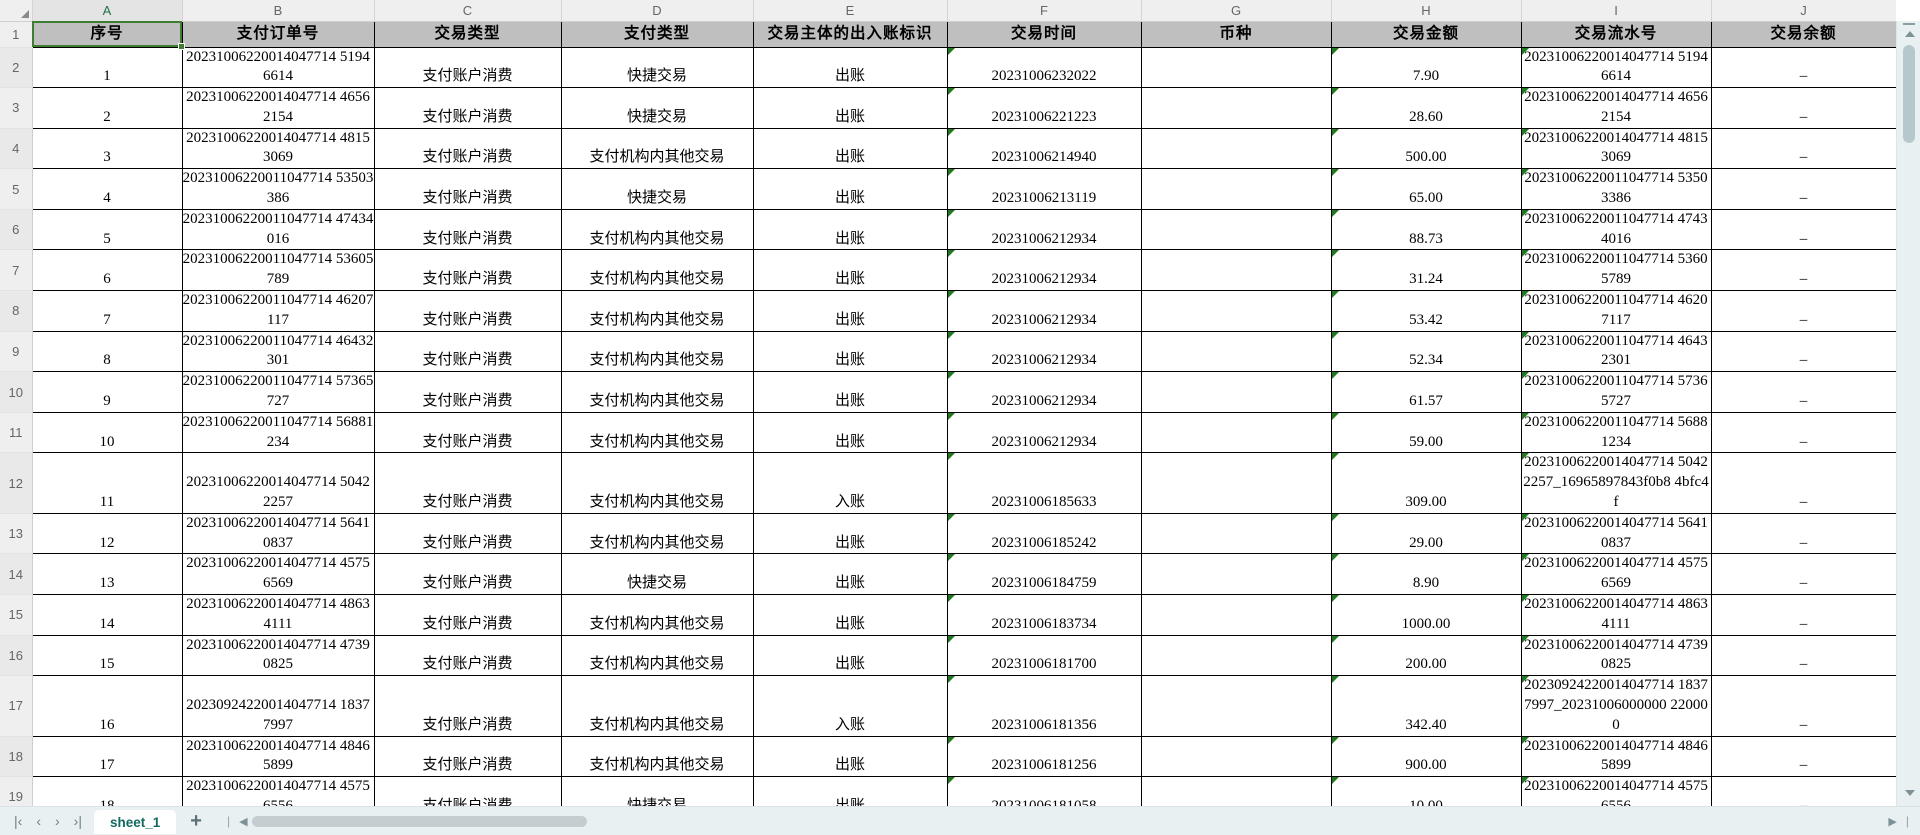 This screenshot has width=1920, height=835. I want to click on column-title-a: 序号, so click(107, 34).